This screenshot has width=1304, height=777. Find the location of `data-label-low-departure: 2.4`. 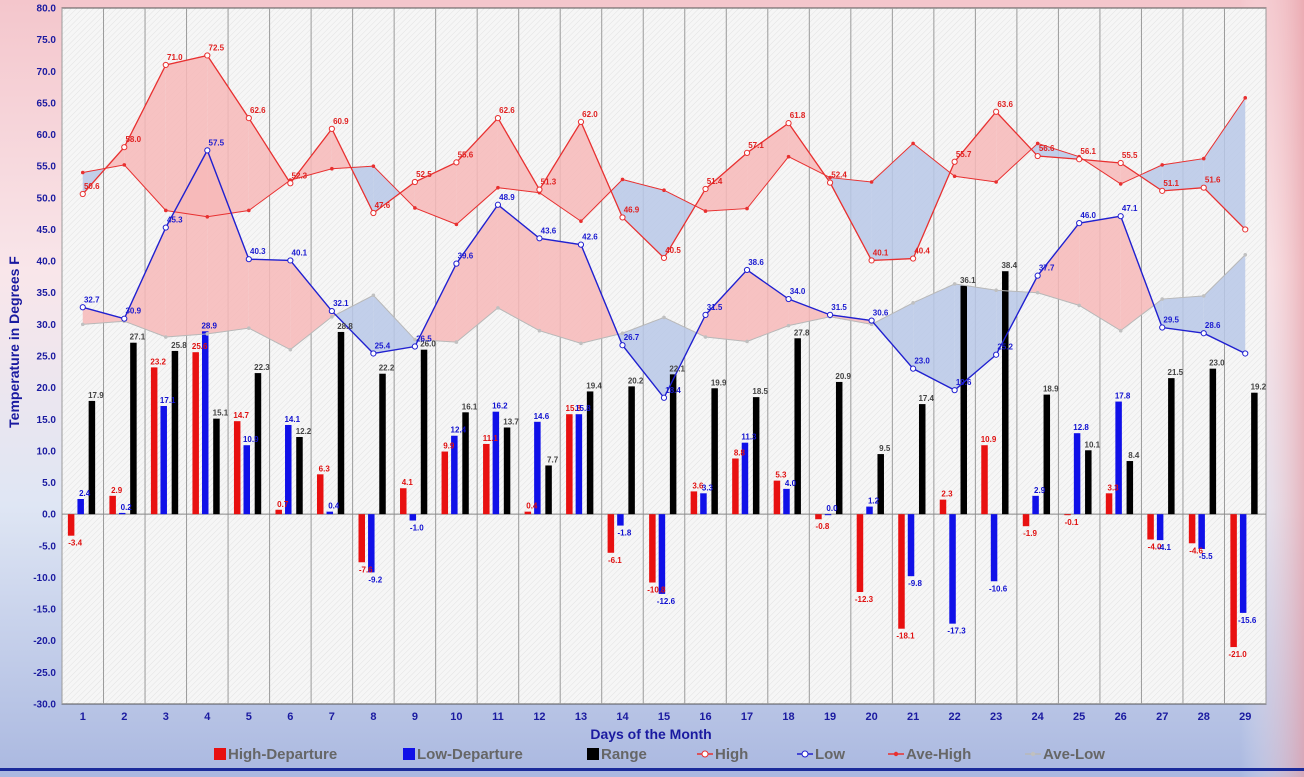

data-label-low-departure: 2.4 is located at coordinates (85, 493).